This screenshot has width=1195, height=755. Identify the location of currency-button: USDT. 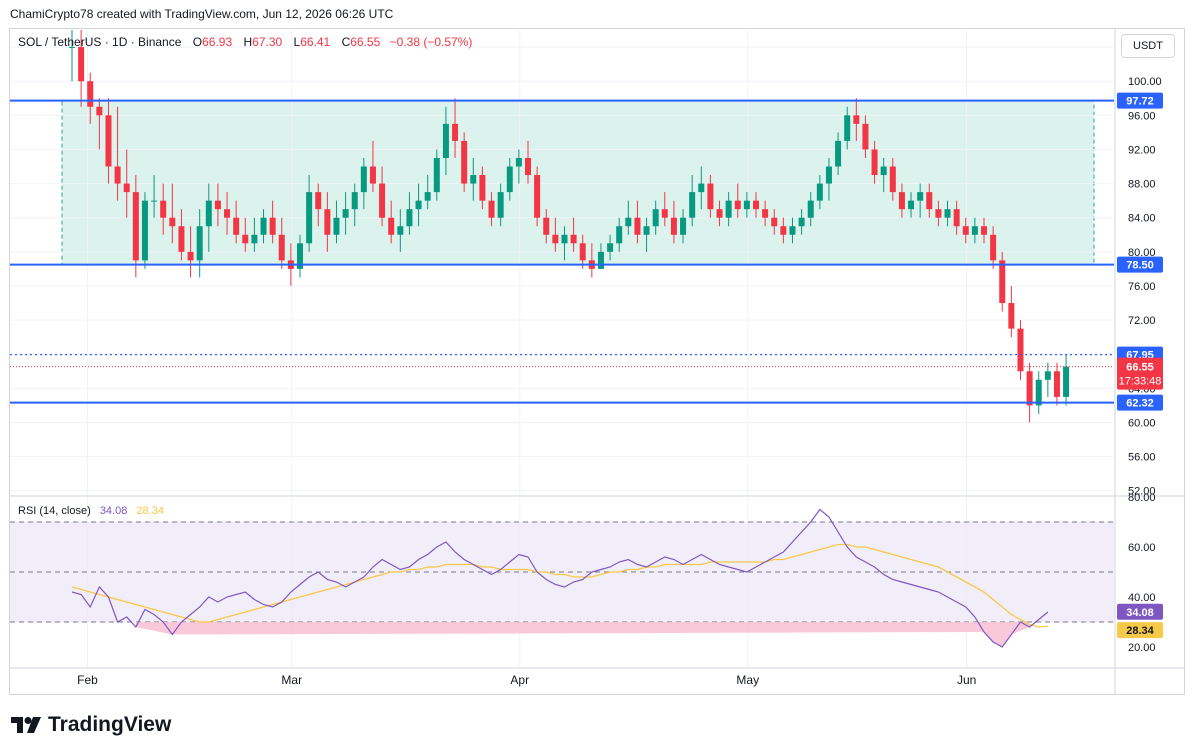
(1148, 46).